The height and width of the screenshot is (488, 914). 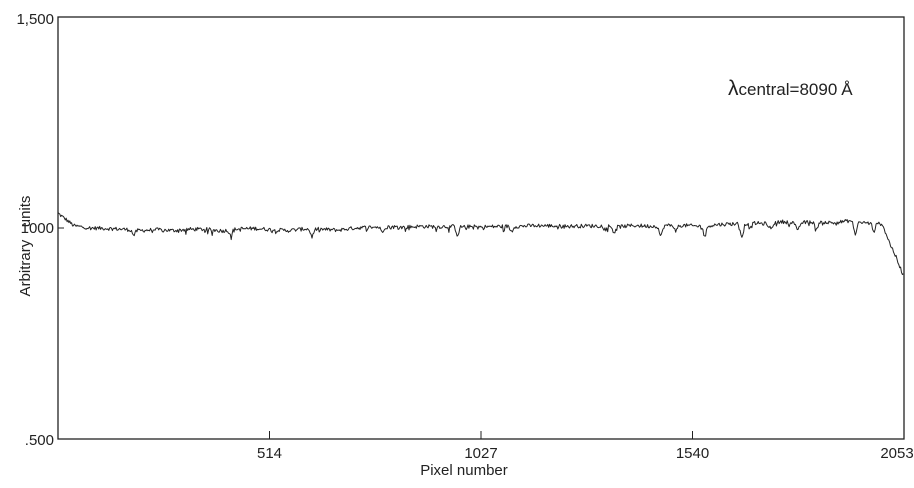 I want to click on y-axis-ticks: .500 1000 1,500, so click(x=40, y=230).